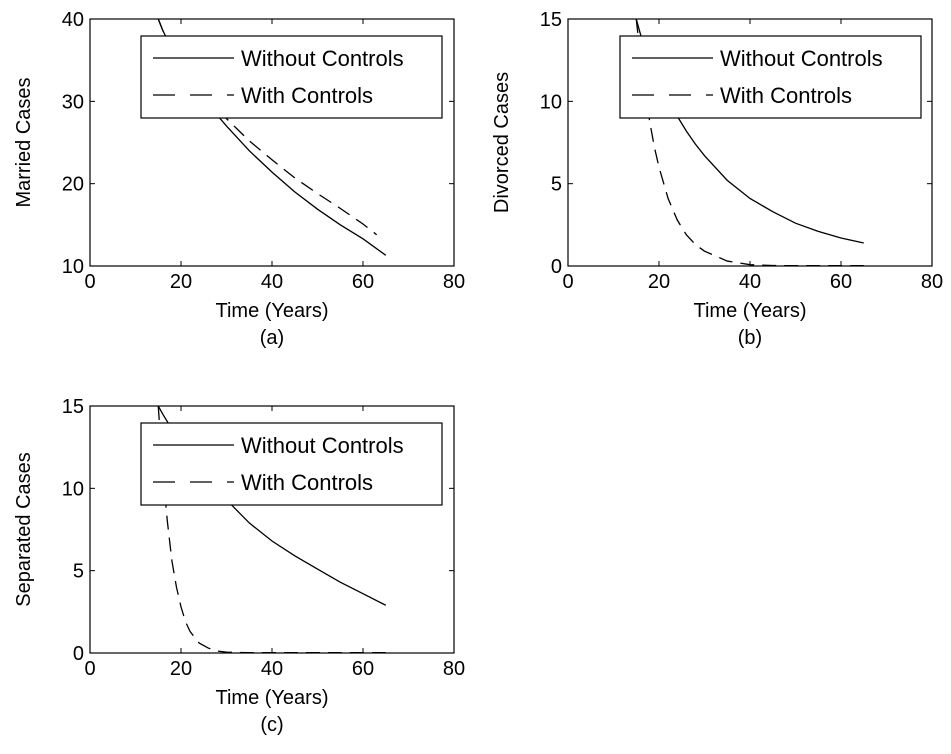 The width and height of the screenshot is (951, 754). I want to click on y-axis-label: Divorced Cases, so click(502, 142).